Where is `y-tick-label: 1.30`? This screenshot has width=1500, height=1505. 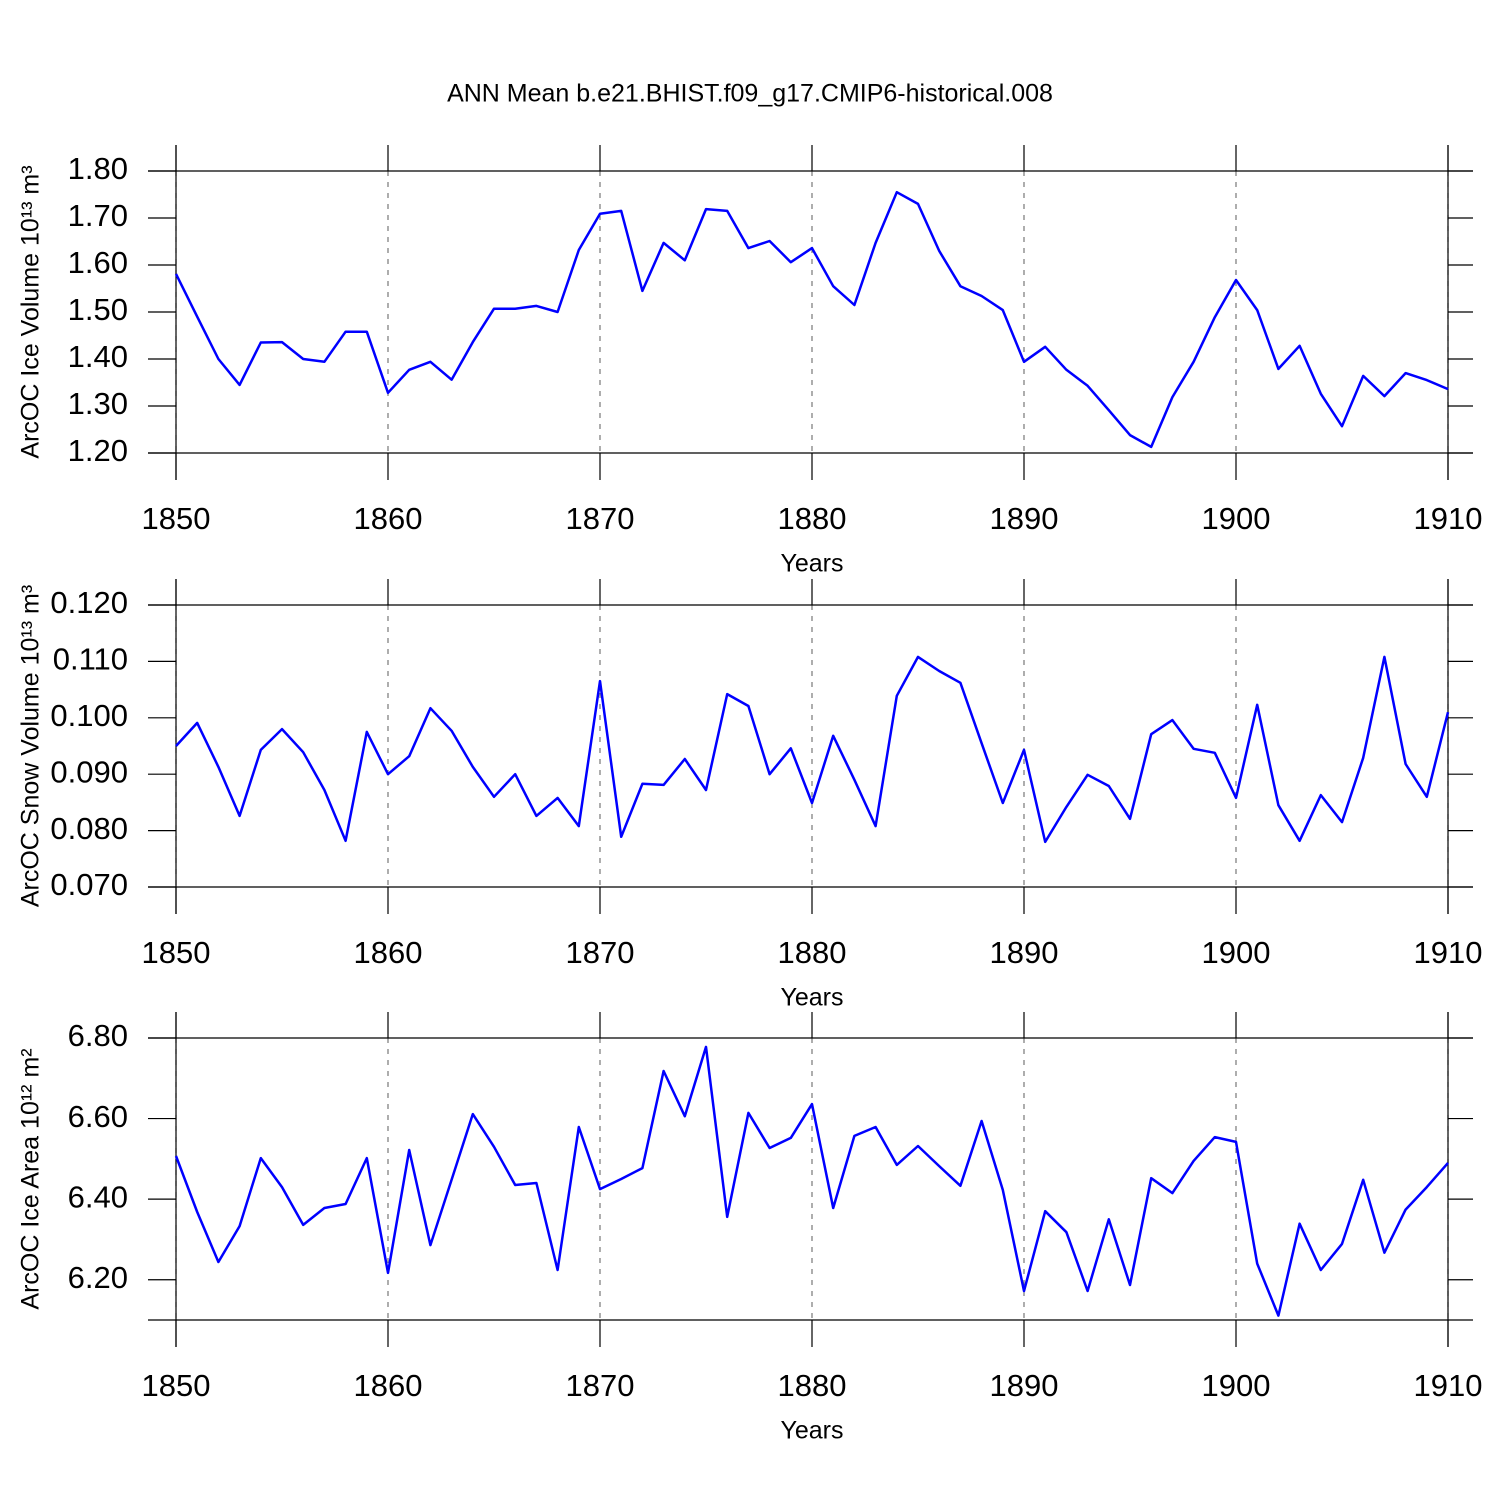
y-tick-label: 1.30 is located at coordinates (98, 403).